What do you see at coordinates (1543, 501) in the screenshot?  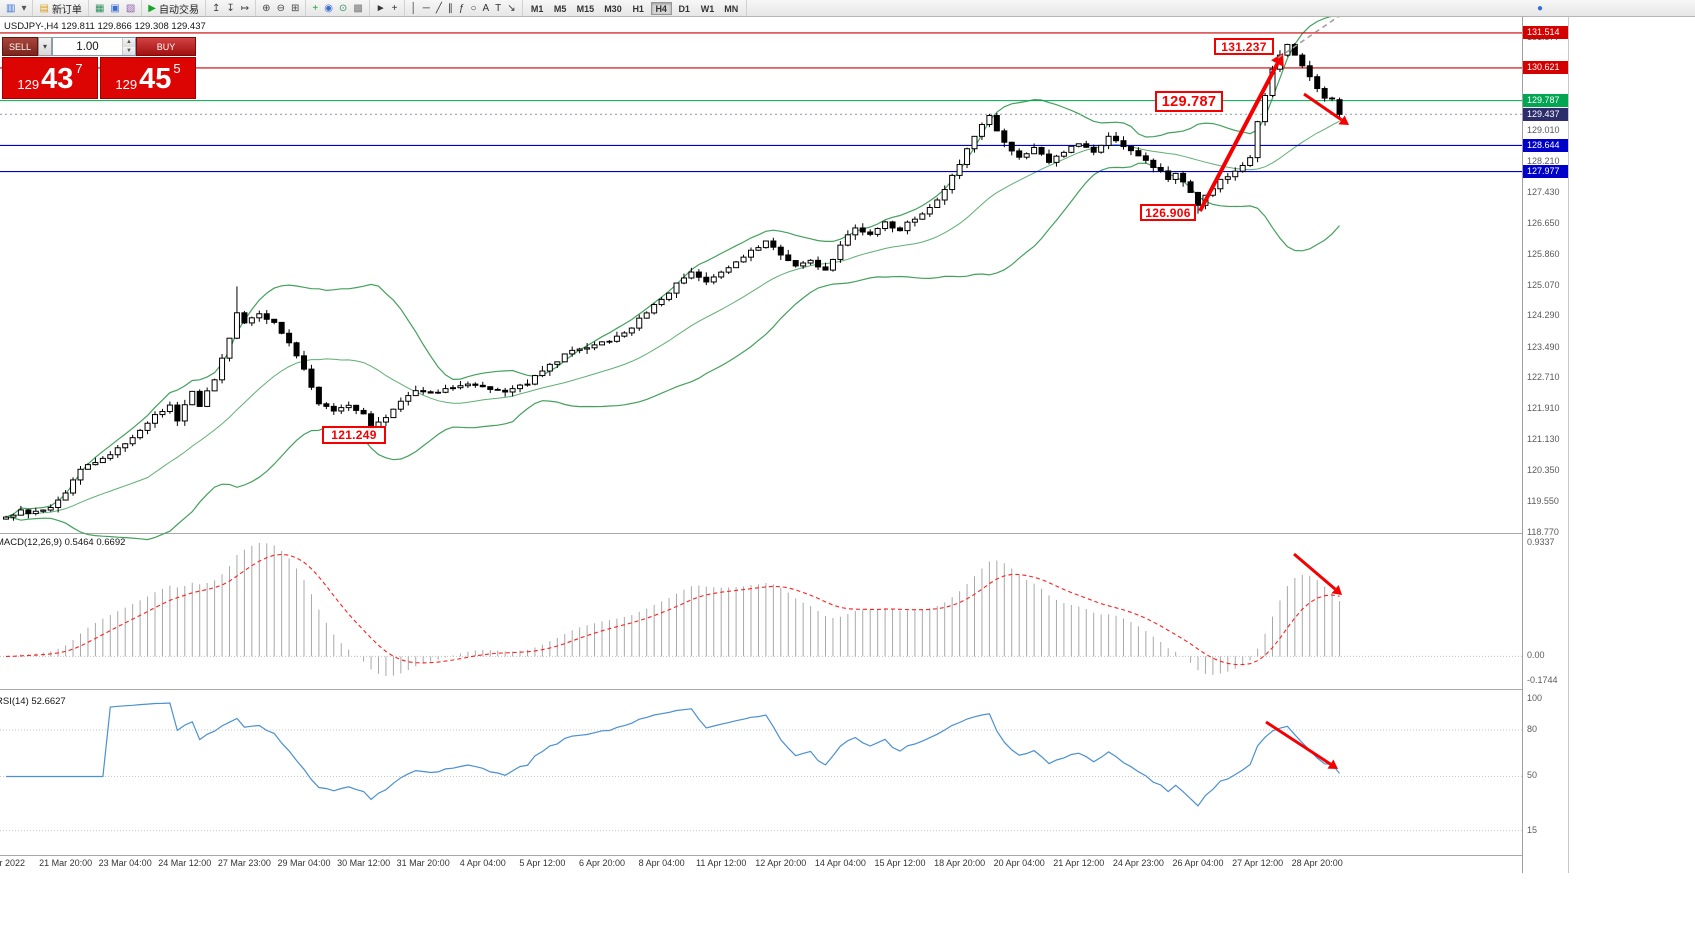 I see `price-scale-label: 119.550` at bounding box center [1543, 501].